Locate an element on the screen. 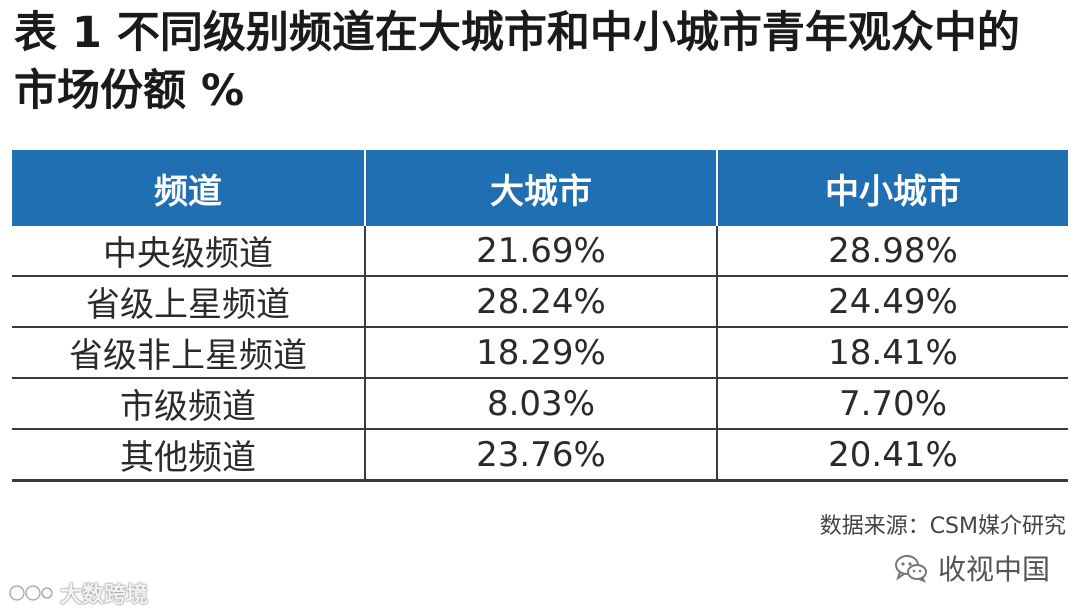  small-city-share-cell: 18.41% is located at coordinates (892, 353).